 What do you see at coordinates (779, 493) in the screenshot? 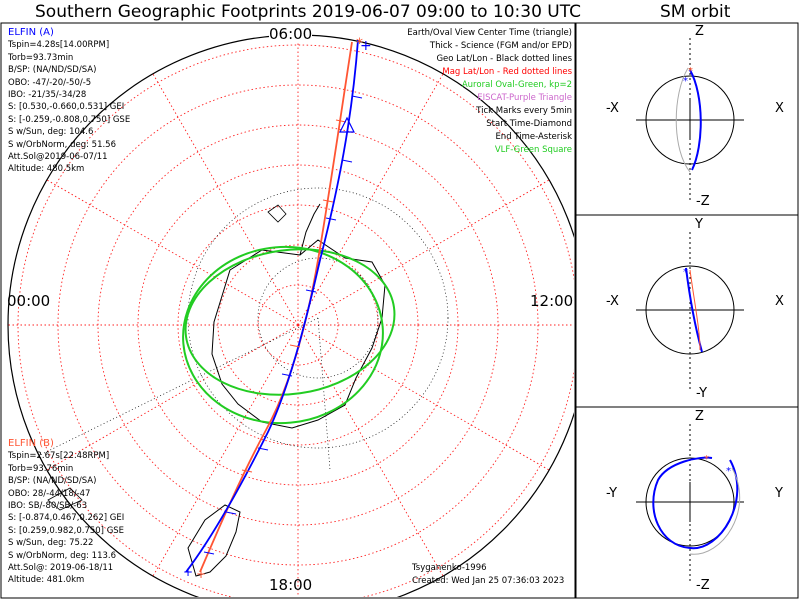
I see `p3-right-label: Y` at bounding box center [779, 493].